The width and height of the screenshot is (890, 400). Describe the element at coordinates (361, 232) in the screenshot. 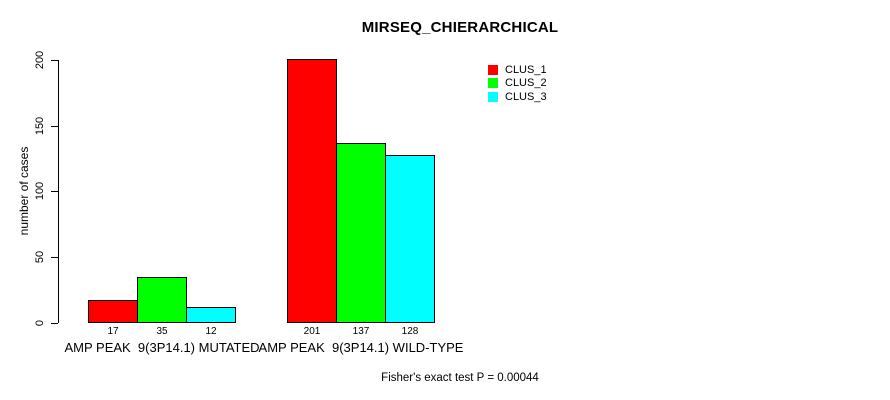

I see `bar-clus_2-group2` at that location.